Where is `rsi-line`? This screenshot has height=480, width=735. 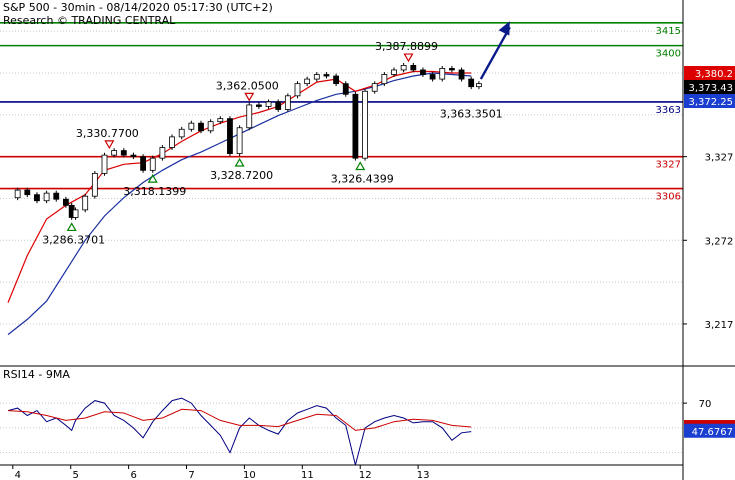
rsi-line is located at coordinates (239, 431).